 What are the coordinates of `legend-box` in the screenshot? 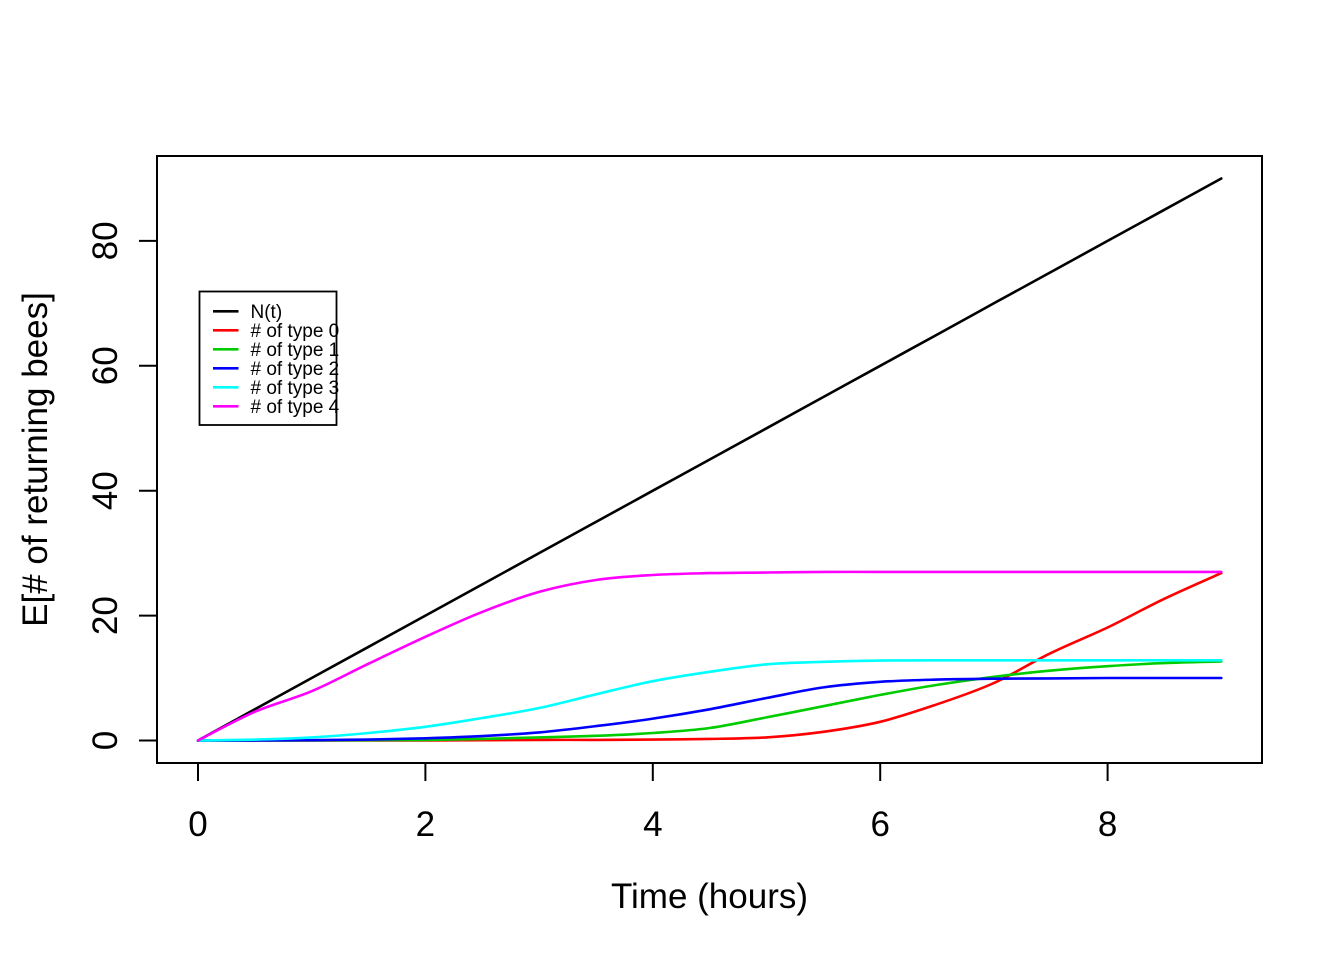 It's located at (268, 358).